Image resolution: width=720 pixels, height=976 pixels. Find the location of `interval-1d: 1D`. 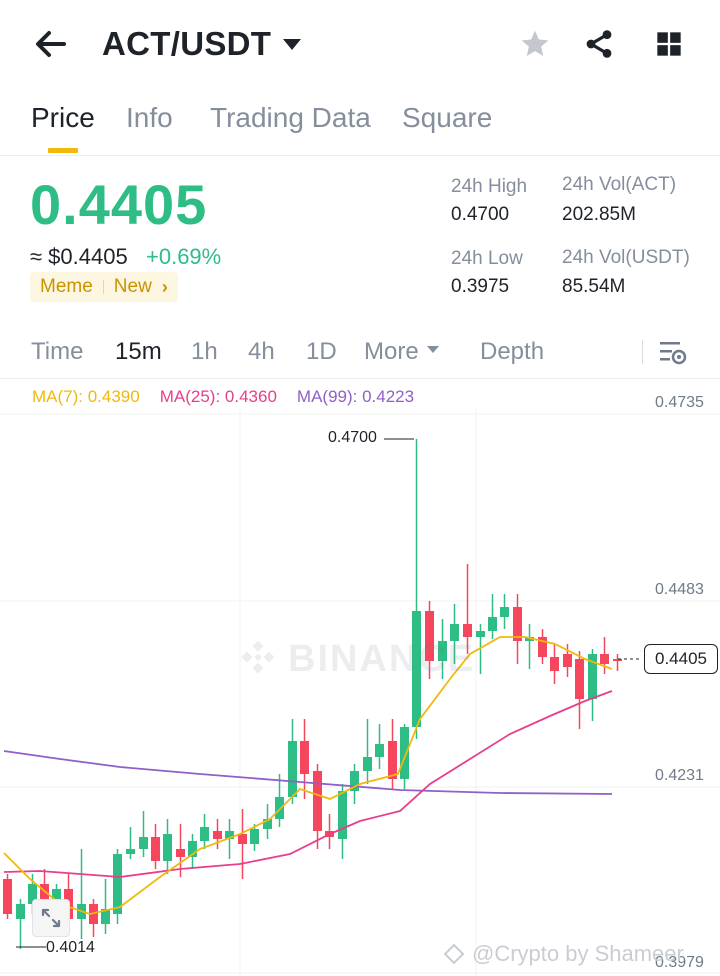

interval-1d: 1D is located at coordinates (321, 351).